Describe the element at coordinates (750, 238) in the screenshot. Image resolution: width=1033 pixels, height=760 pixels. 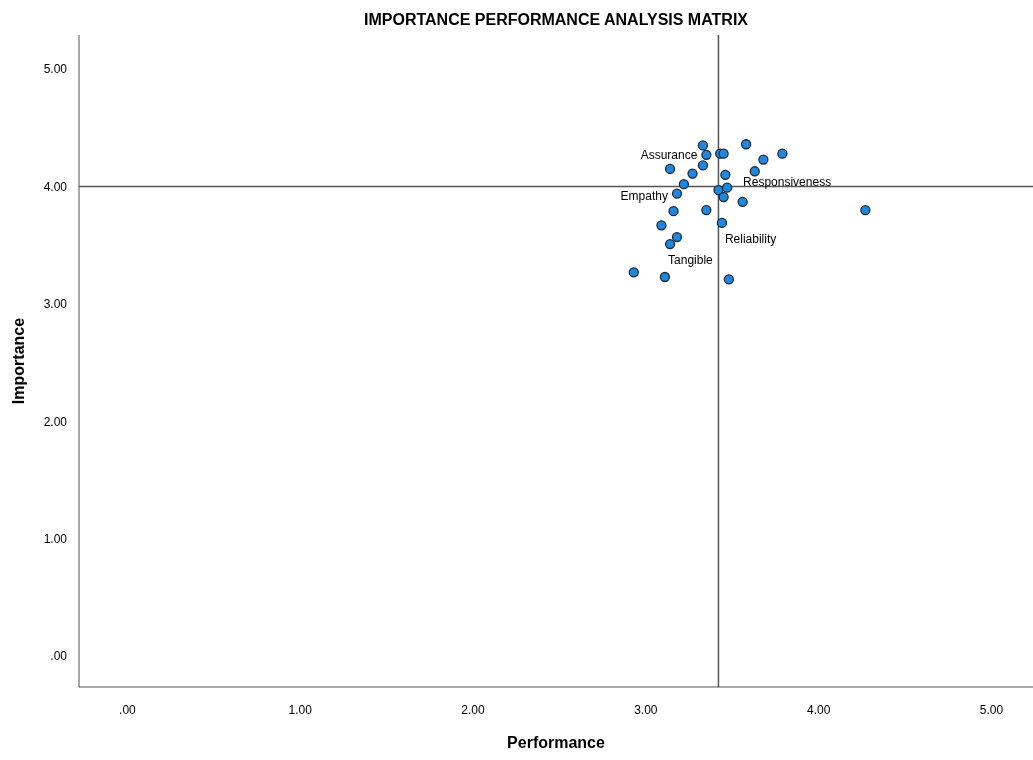
I see `annotation: Reliability` at that location.